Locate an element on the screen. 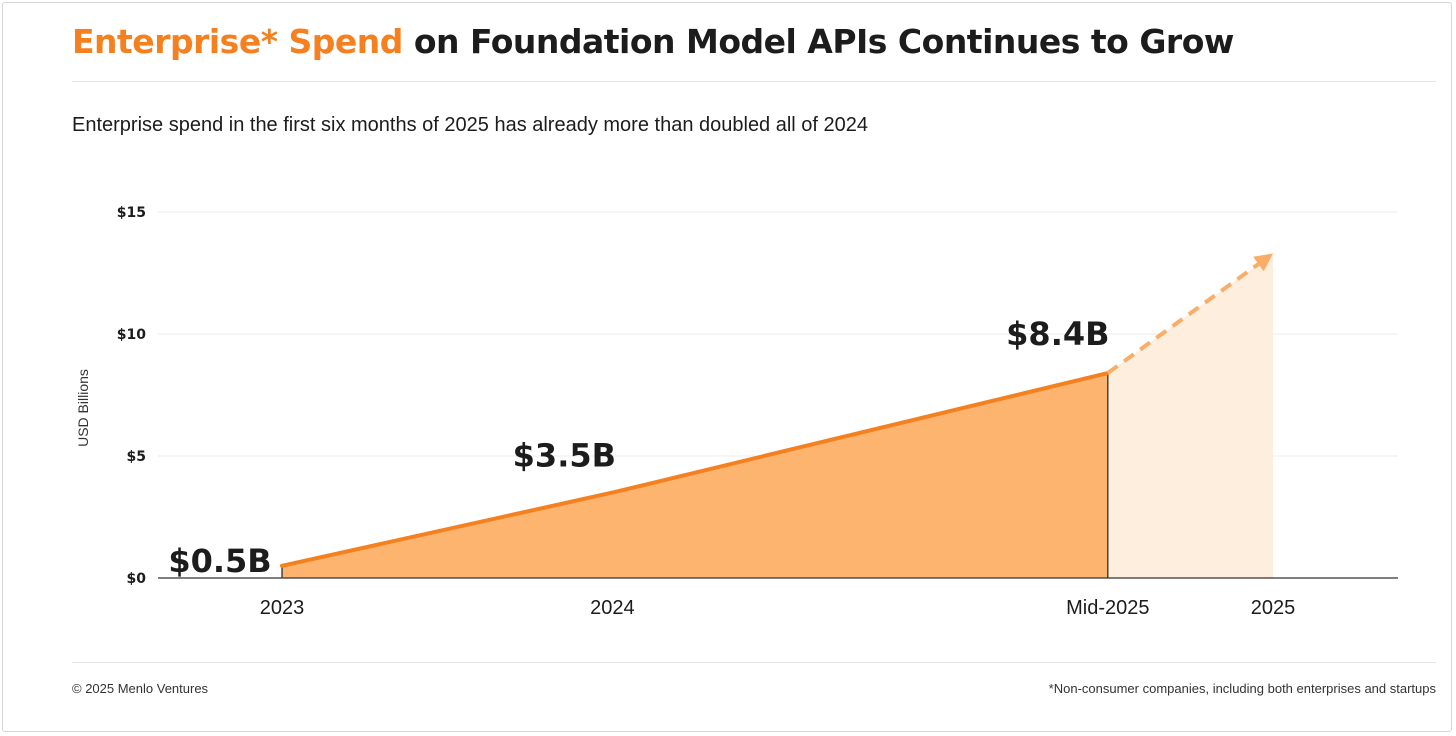 The width and height of the screenshot is (1456, 736). x-tick-label: 2025 is located at coordinates (1273, 608).